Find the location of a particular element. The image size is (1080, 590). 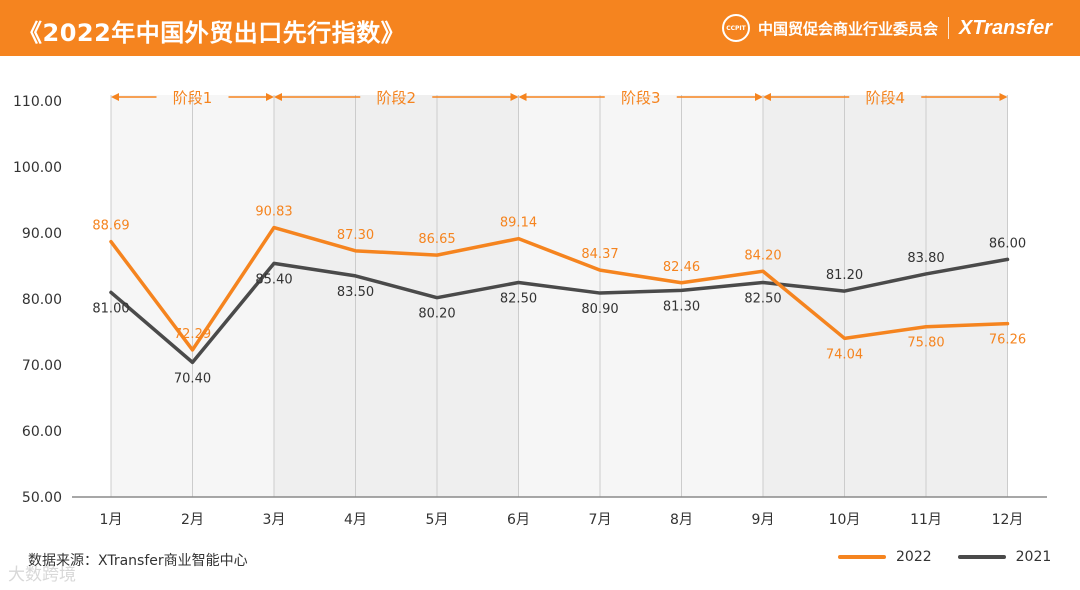

legend-swatch-2022 is located at coordinates (862, 557).